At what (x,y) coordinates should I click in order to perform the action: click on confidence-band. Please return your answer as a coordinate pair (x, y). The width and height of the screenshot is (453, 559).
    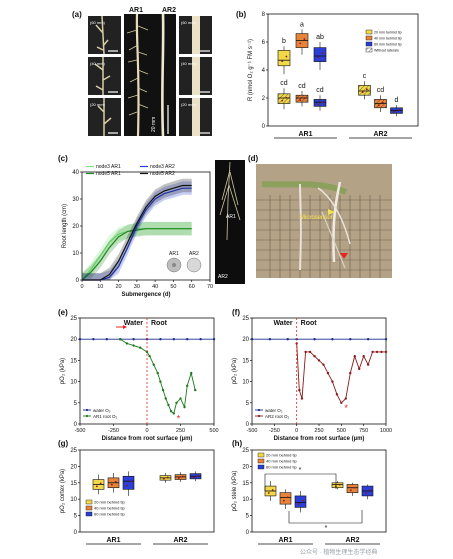
    Looking at the image, I should click on (137, 250).